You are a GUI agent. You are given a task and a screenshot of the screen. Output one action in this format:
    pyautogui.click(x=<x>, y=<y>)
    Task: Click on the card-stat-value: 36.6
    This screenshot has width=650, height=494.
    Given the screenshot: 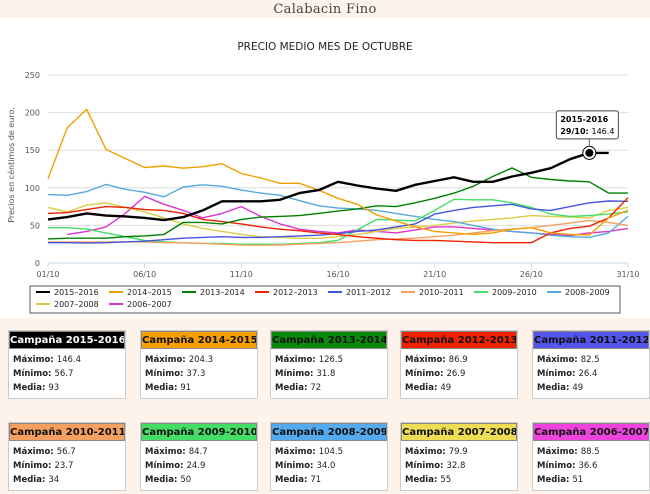 What is the action you would take?
    pyautogui.click(x=588, y=466)
    